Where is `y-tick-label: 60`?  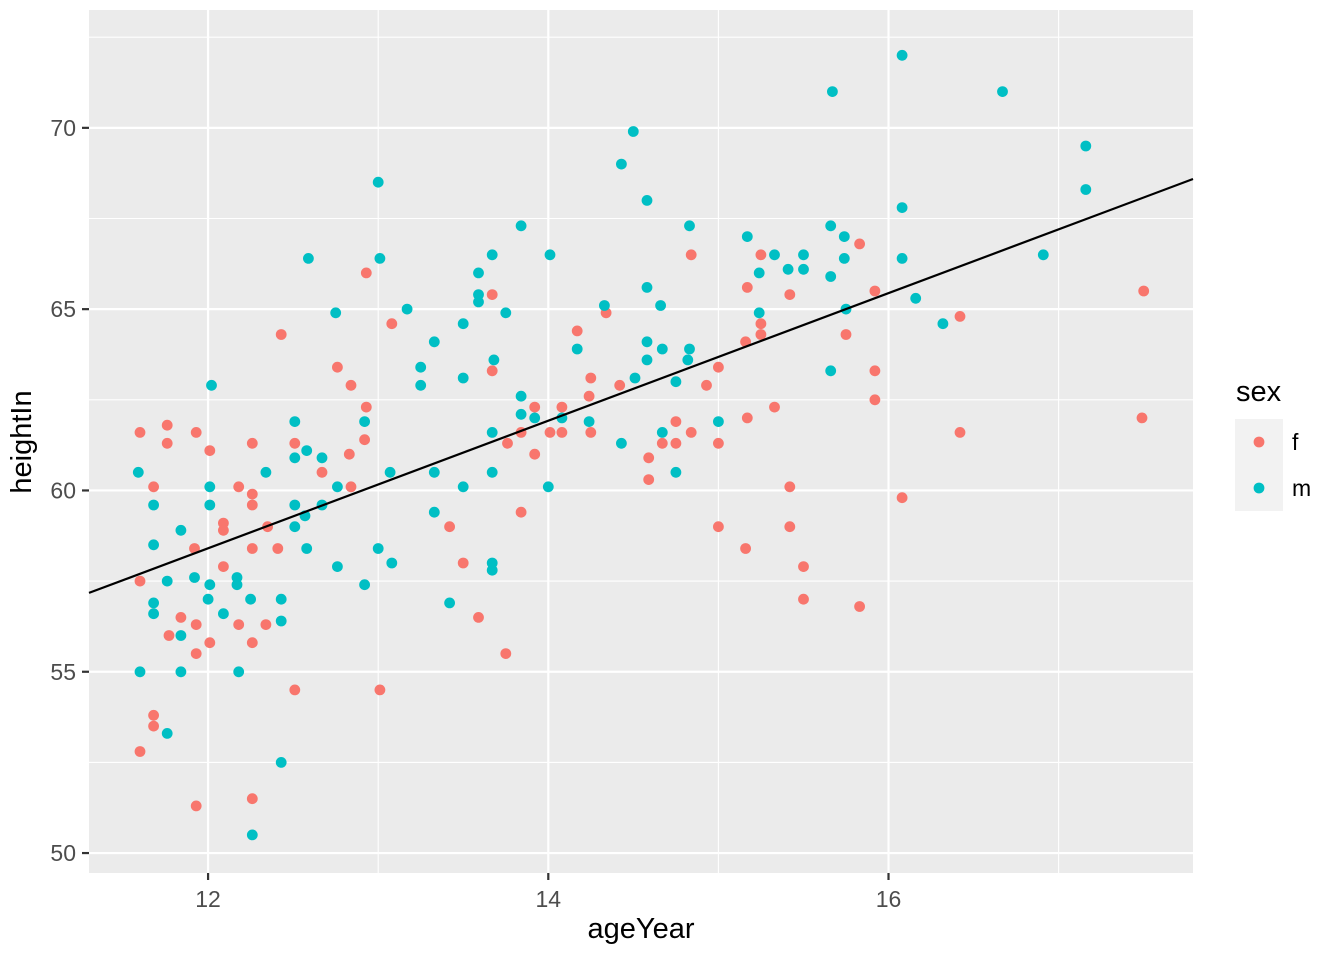 y-tick-label: 60 is located at coordinates (63, 490).